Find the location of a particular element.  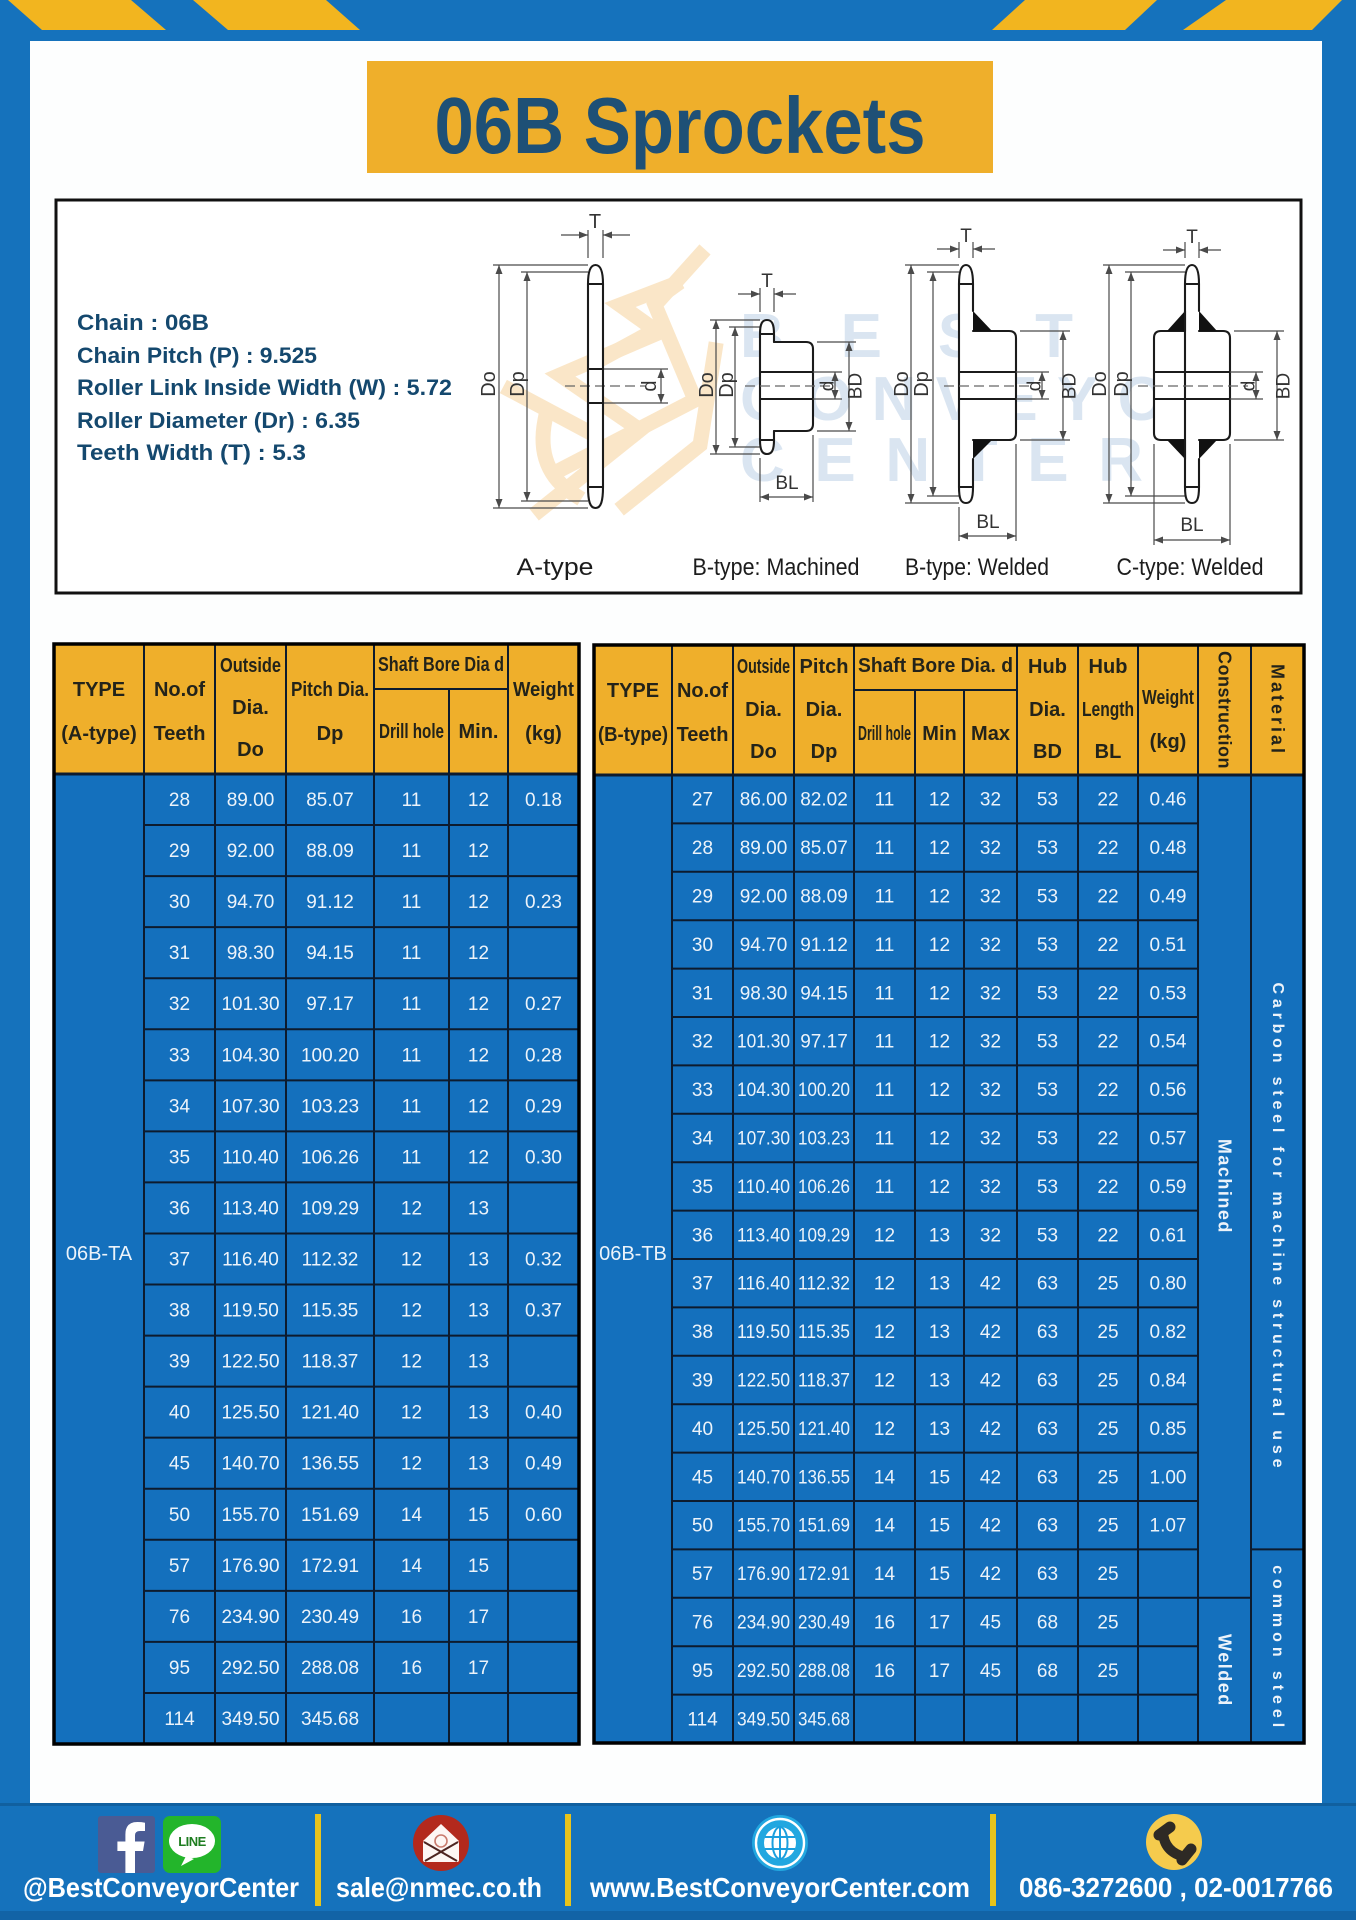

svg-text: 45 is located at coordinates (990, 1623).